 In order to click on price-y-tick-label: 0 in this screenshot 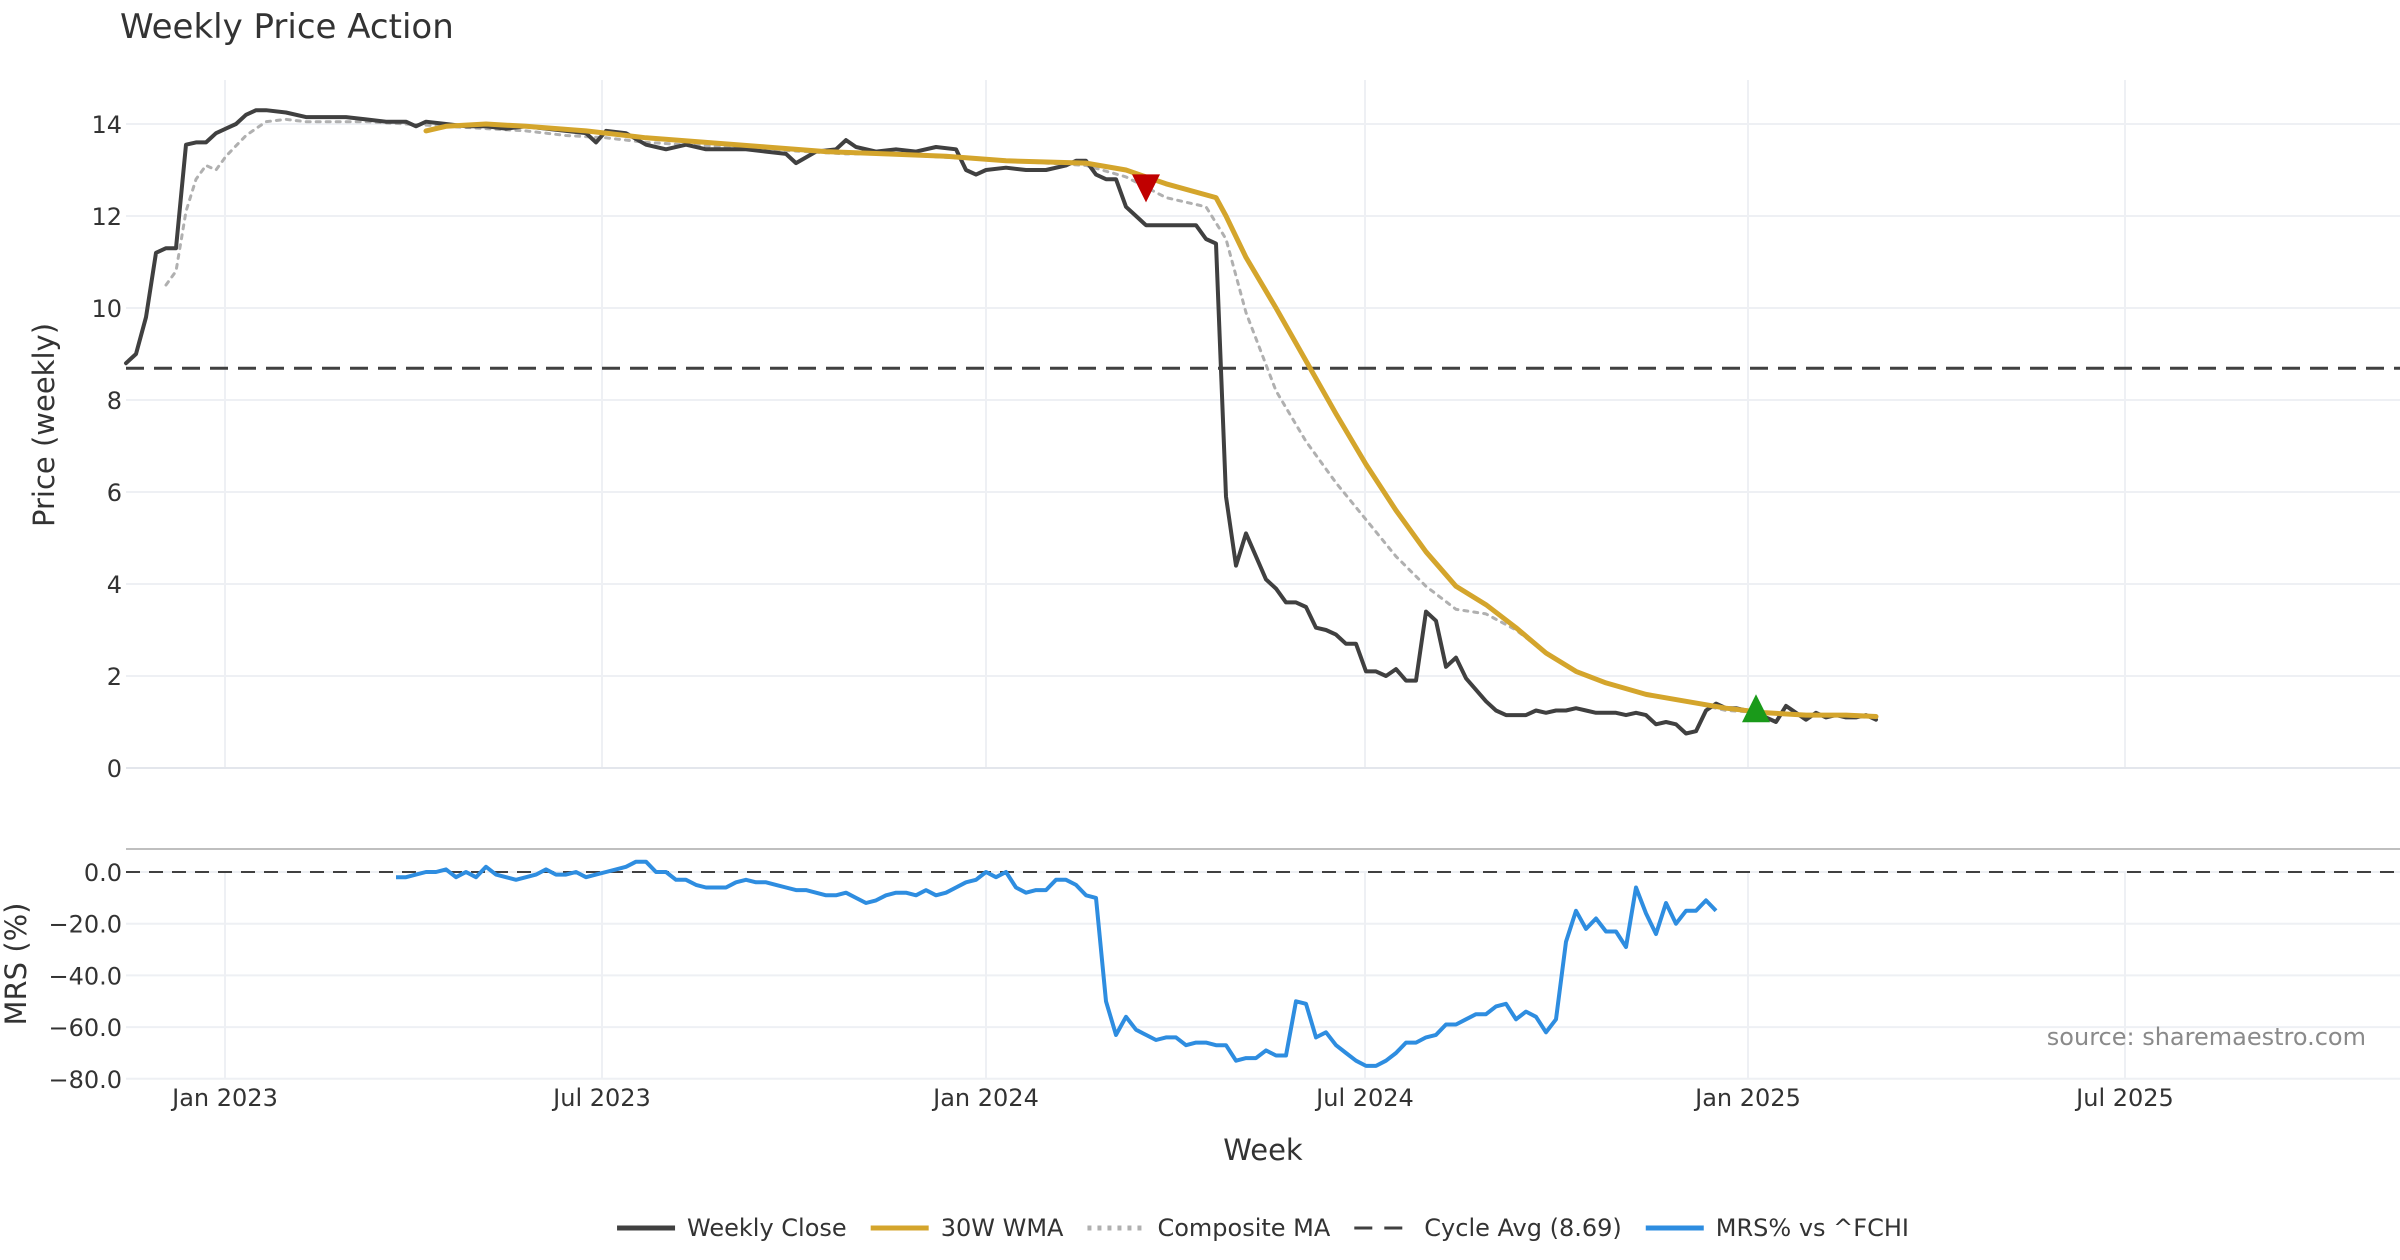, I will do `click(114, 769)`.